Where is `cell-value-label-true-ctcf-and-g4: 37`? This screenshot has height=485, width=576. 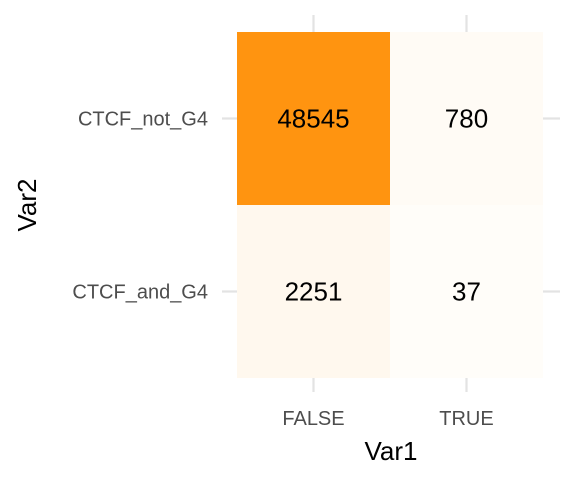 cell-value-label-true-ctcf-and-g4: 37 is located at coordinates (466, 292).